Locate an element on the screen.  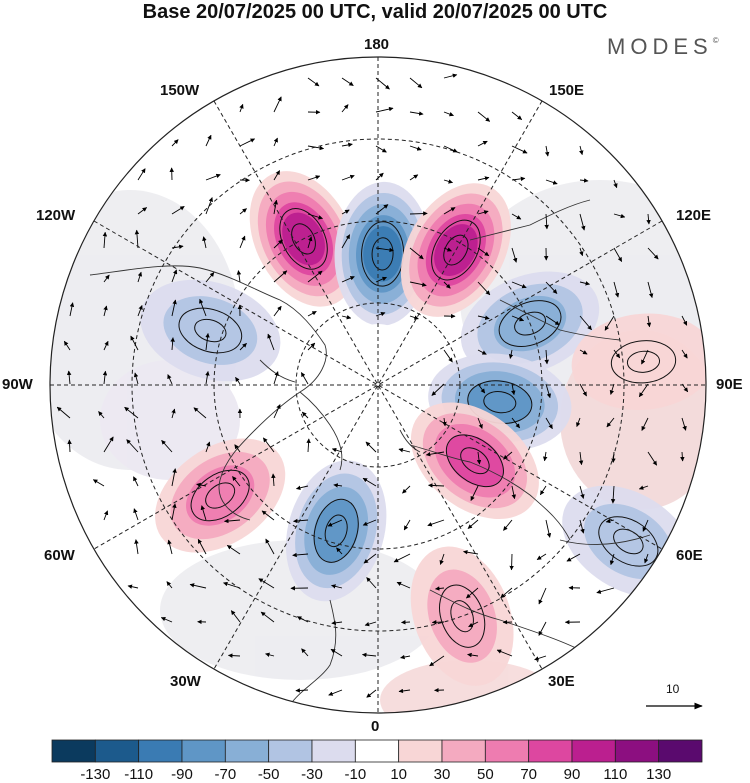
anomaly-neg-region-110w is located at coordinates (210, 330).